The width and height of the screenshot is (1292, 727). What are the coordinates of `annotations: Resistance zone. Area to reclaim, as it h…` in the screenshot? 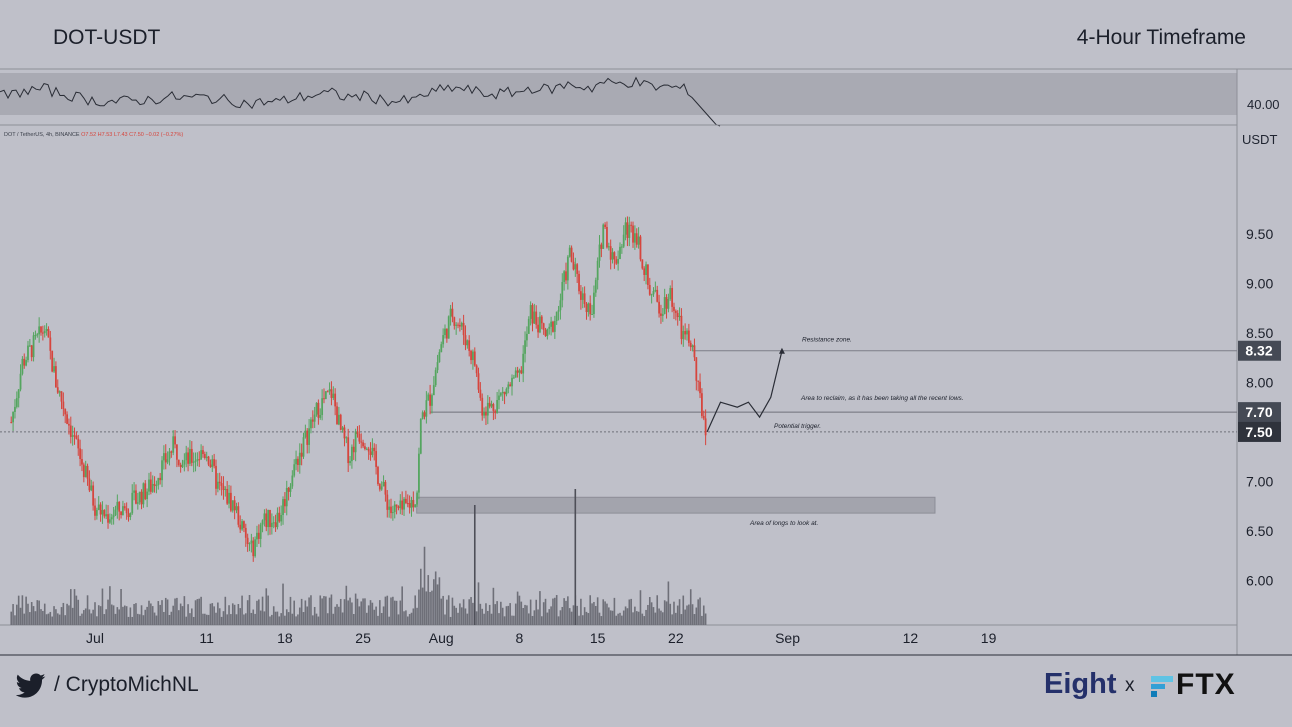 It's located at (856, 432).